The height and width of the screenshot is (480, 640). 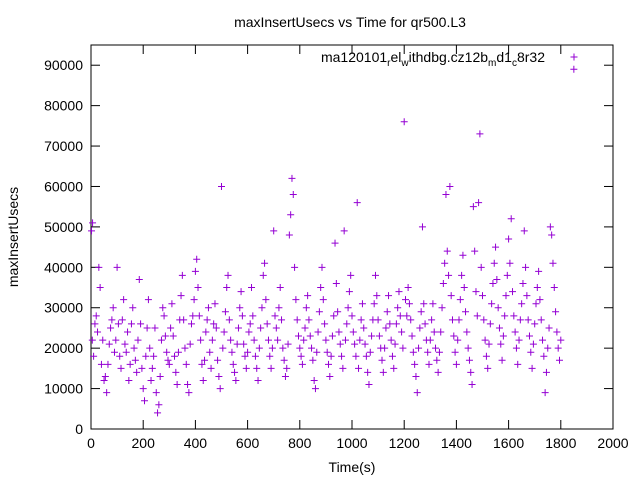 I want to click on y-tick-label: 10000, so click(x=63, y=389).